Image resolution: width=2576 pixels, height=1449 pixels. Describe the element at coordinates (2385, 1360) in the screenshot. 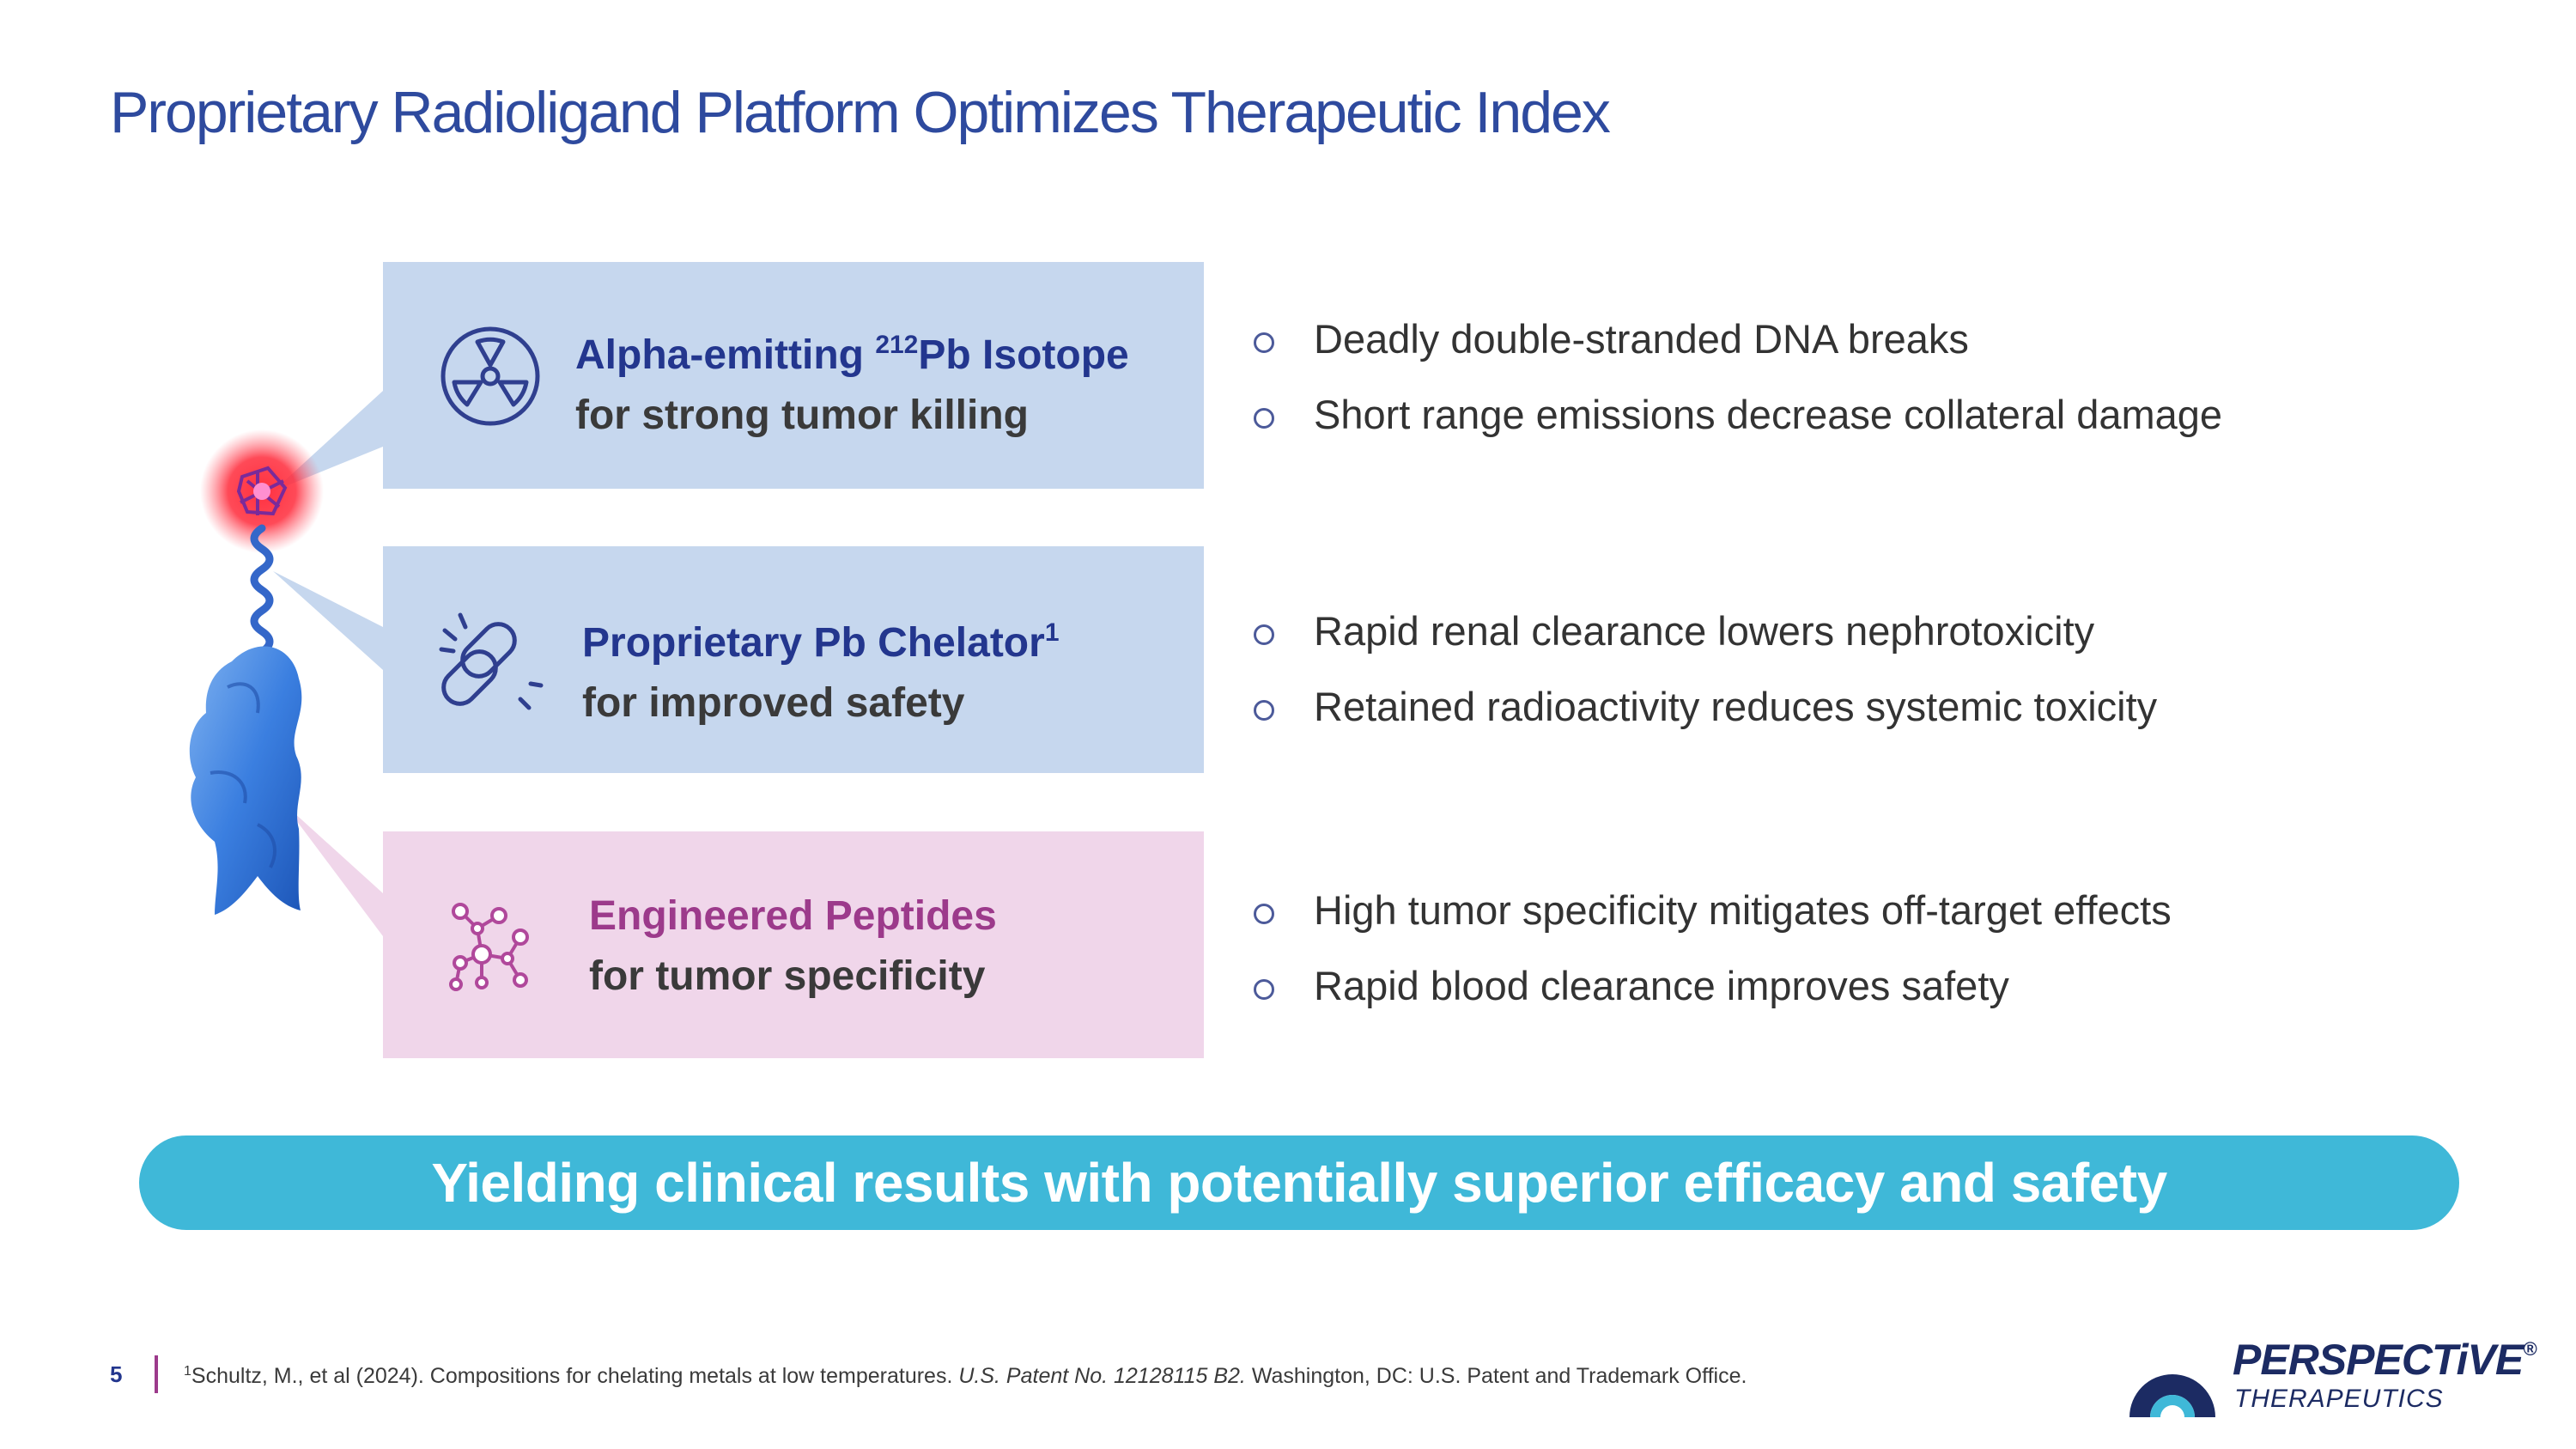

I see `logo-name: PERSPECTiVE®` at that location.